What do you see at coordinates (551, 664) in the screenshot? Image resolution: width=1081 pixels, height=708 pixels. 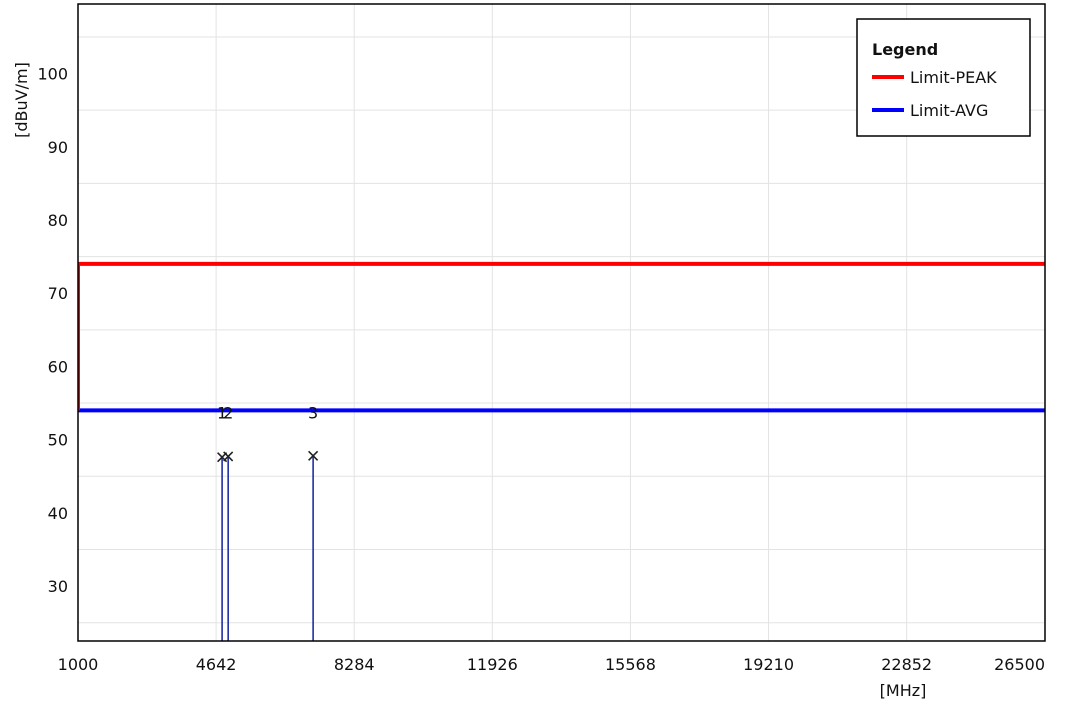 I see `x-tick-labels: 1000 4642 8284 11926 15568 19210 22852 26500` at bounding box center [551, 664].